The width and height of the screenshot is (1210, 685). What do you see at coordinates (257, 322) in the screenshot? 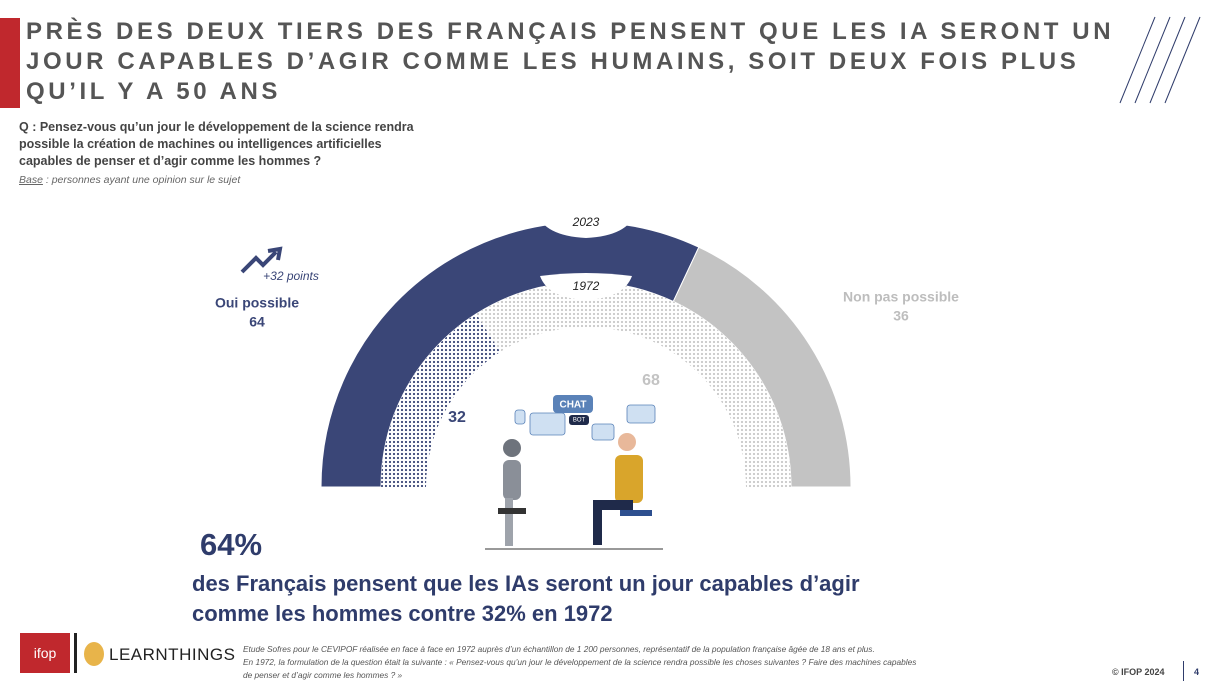
I see `value-label: 64` at bounding box center [257, 322].